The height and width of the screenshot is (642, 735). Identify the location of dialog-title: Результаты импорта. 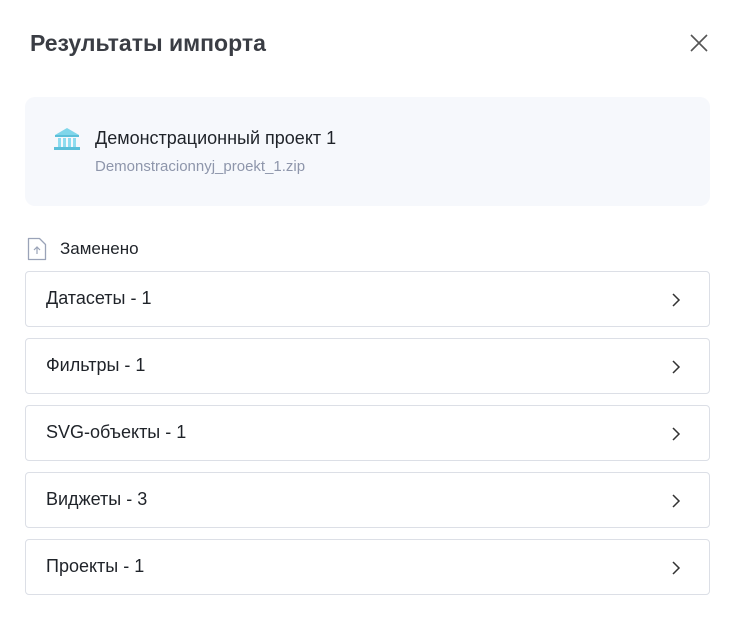
(148, 43).